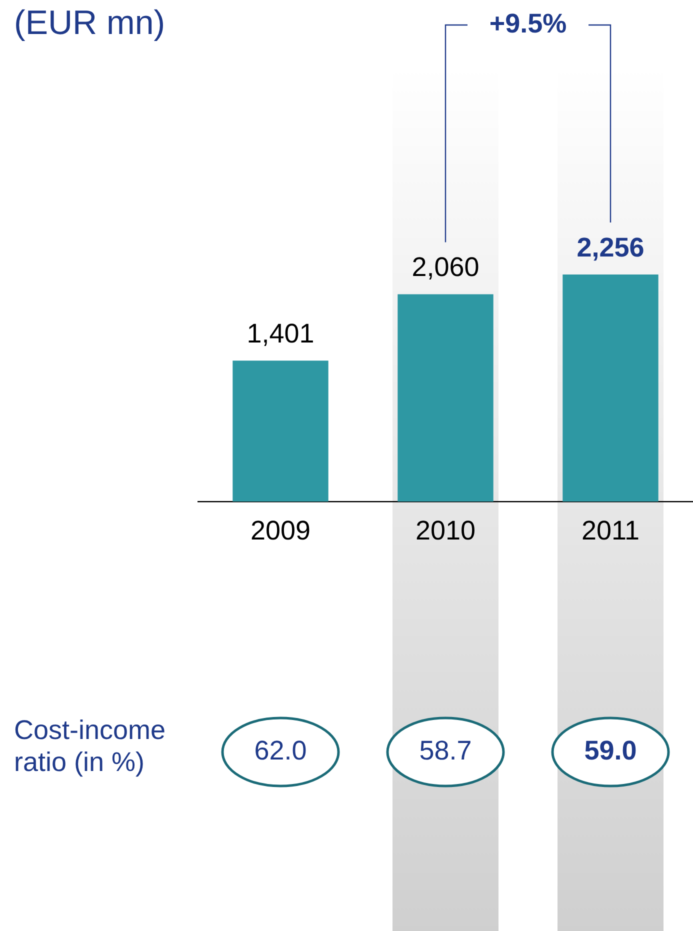 The width and height of the screenshot is (693, 931). What do you see at coordinates (610, 530) in the screenshot?
I see `x-tick-label: 2011` at bounding box center [610, 530].